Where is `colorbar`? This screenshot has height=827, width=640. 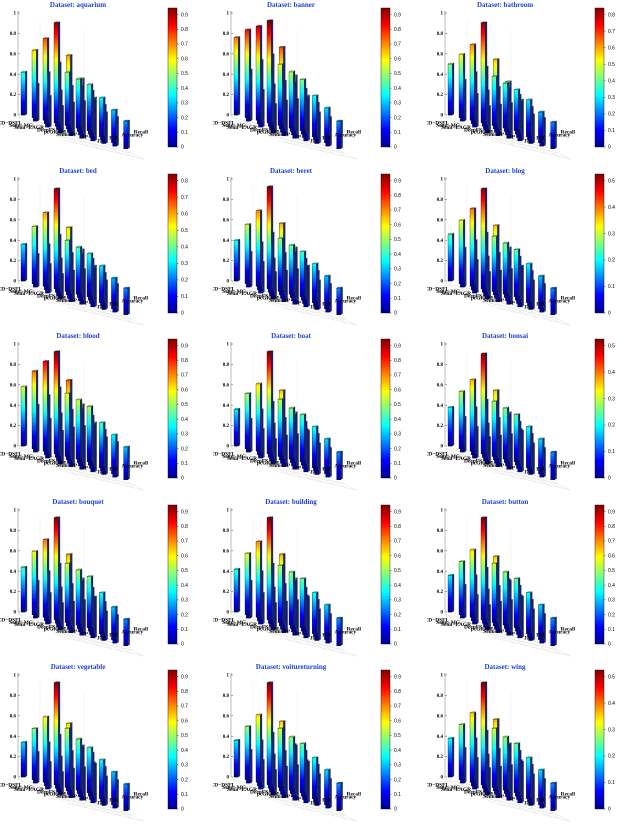
colorbar is located at coordinates (172, 243).